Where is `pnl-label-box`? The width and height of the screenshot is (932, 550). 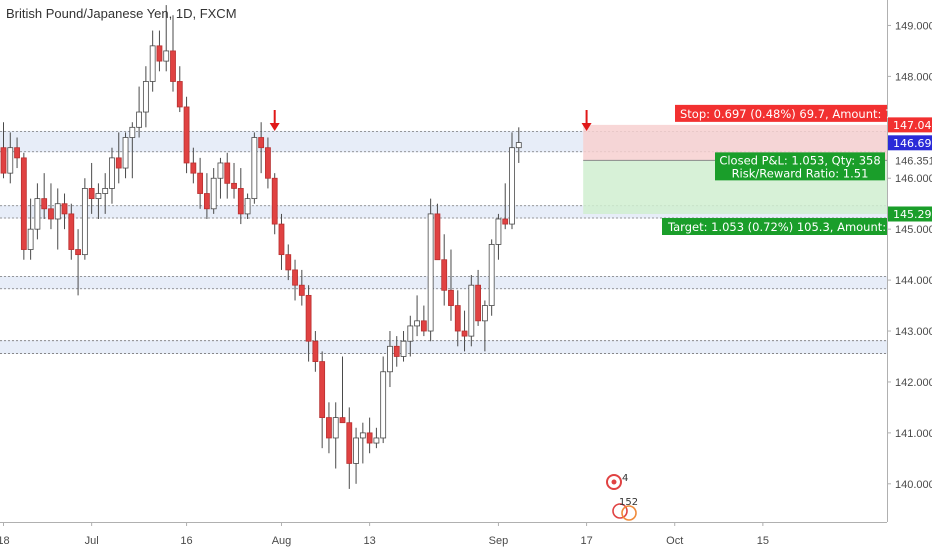
pnl-label-box is located at coordinates (800, 166).